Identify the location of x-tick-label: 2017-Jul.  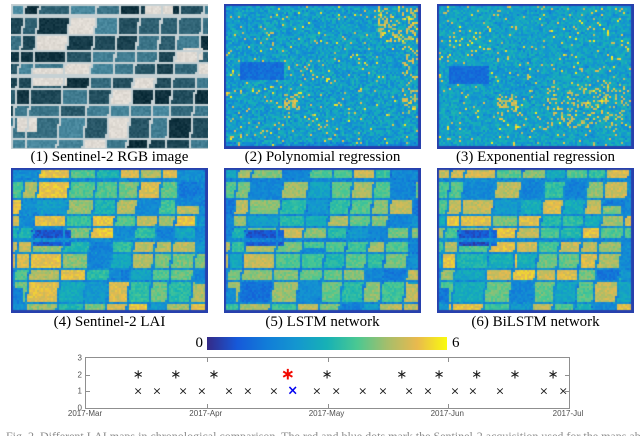
(568, 413).